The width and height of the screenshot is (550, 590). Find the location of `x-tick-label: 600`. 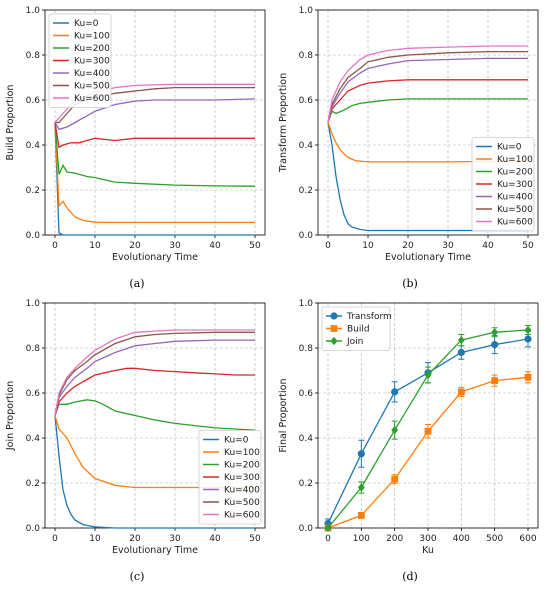

x-tick-label: 600 is located at coordinates (527, 539).